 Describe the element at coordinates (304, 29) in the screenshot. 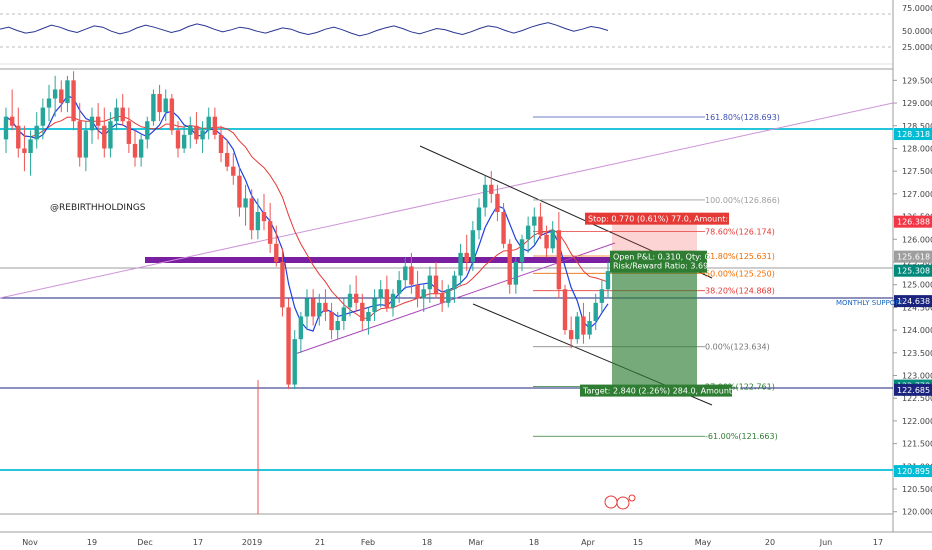

I see `oscillator-line` at that location.